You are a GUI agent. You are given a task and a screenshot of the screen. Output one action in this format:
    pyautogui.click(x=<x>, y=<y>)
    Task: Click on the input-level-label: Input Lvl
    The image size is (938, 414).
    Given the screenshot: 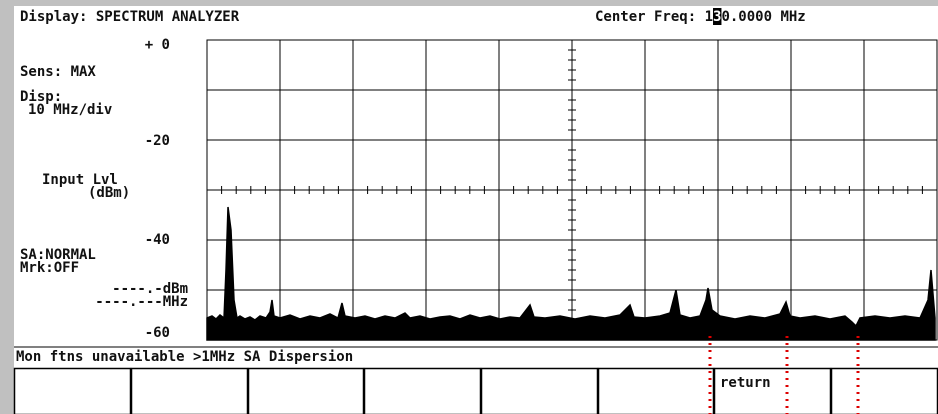 What is the action you would take?
    pyautogui.click(x=80, y=180)
    